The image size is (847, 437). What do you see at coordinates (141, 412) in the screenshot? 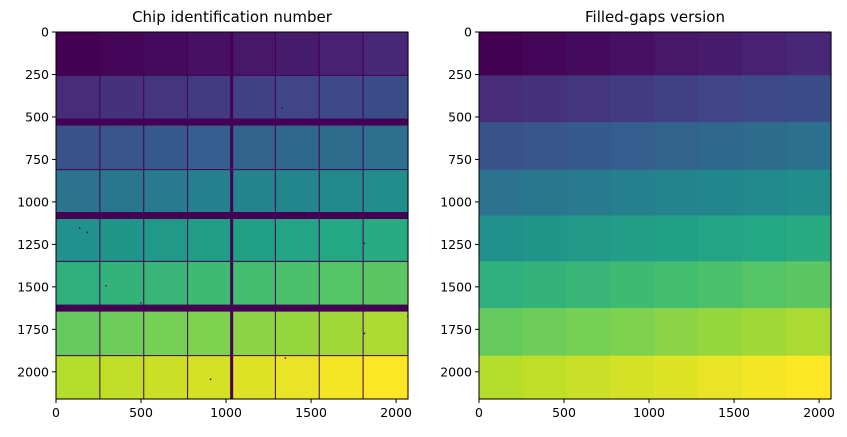
I see `x-tick-label: 500` at bounding box center [141, 412].